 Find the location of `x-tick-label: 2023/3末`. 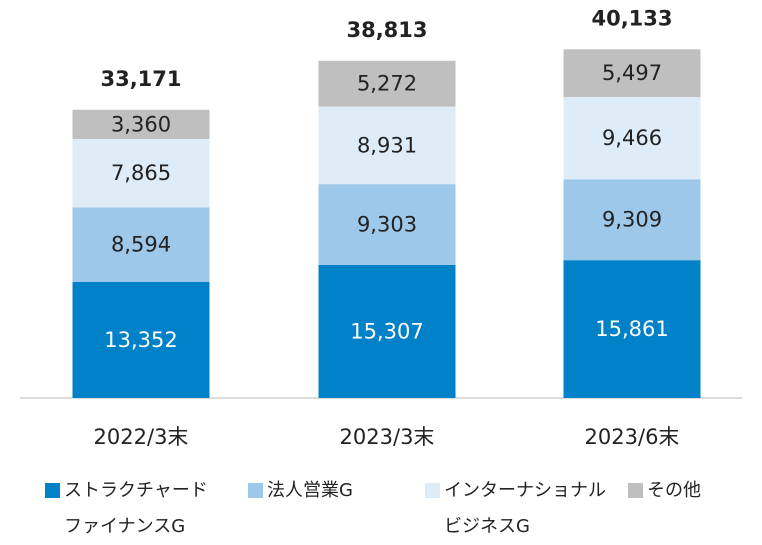

x-tick-label: 2023/3末 is located at coordinates (387, 437).